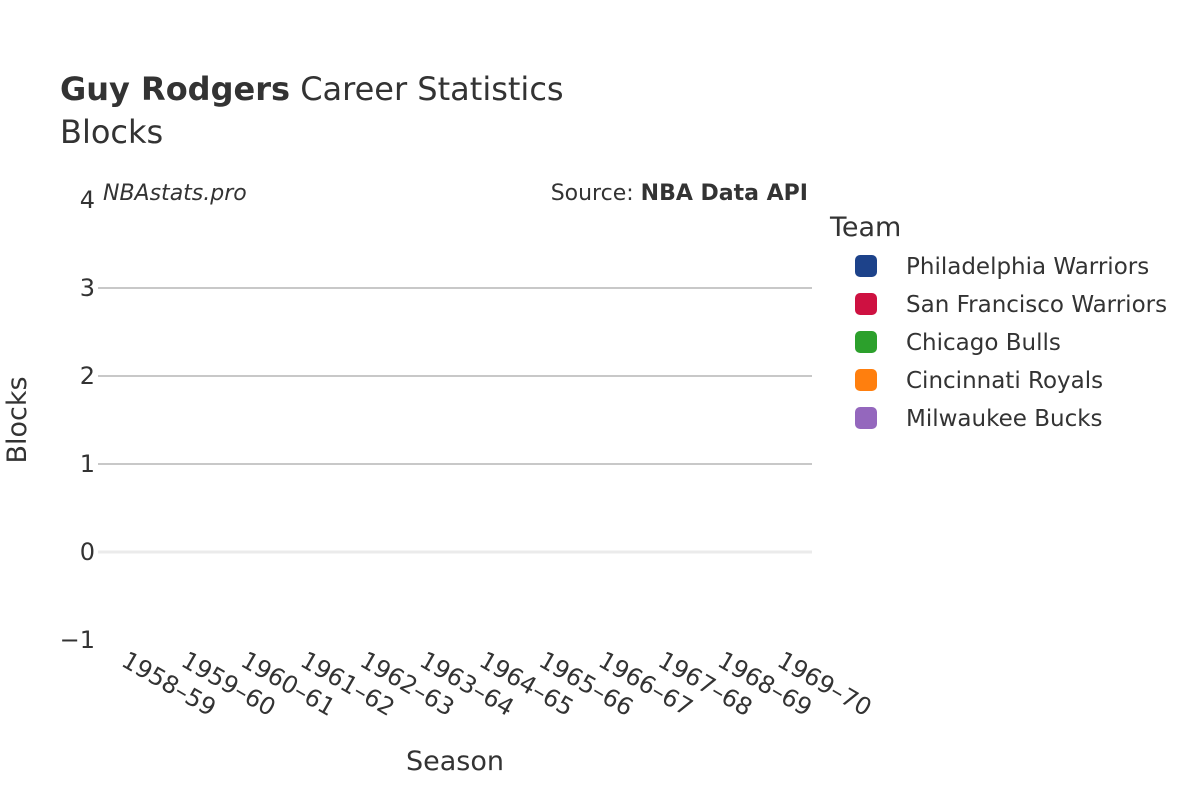  Describe the element at coordinates (77, 420) in the screenshot. I see `y-axis-ticks: −1 0 1 2 3 4` at that location.